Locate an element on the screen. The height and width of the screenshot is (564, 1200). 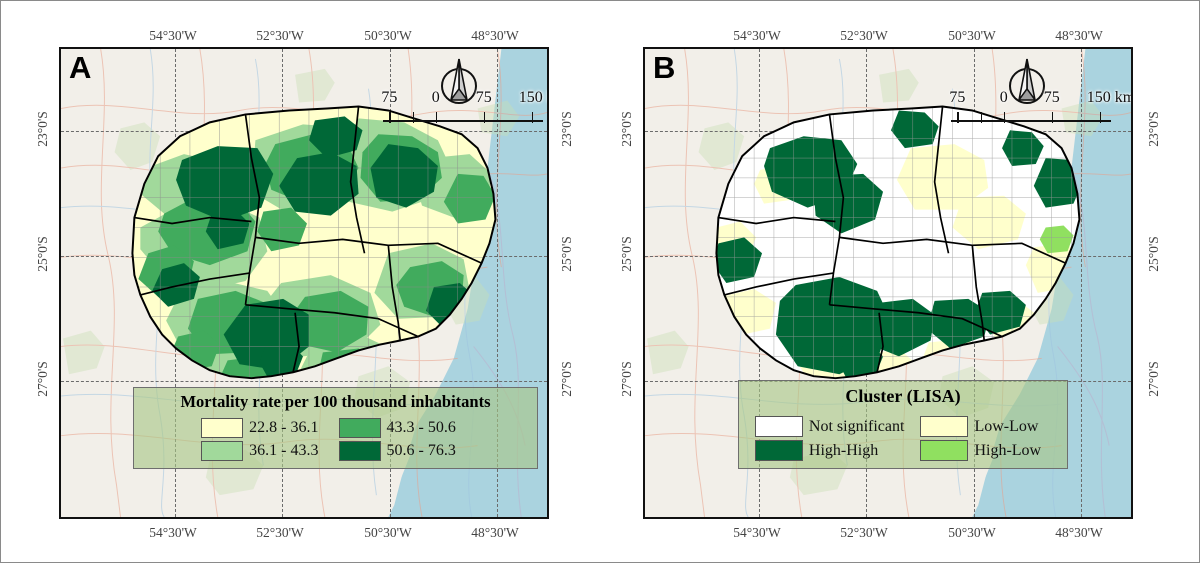
legend-label-3: High-Low is located at coordinates (1008, 450).